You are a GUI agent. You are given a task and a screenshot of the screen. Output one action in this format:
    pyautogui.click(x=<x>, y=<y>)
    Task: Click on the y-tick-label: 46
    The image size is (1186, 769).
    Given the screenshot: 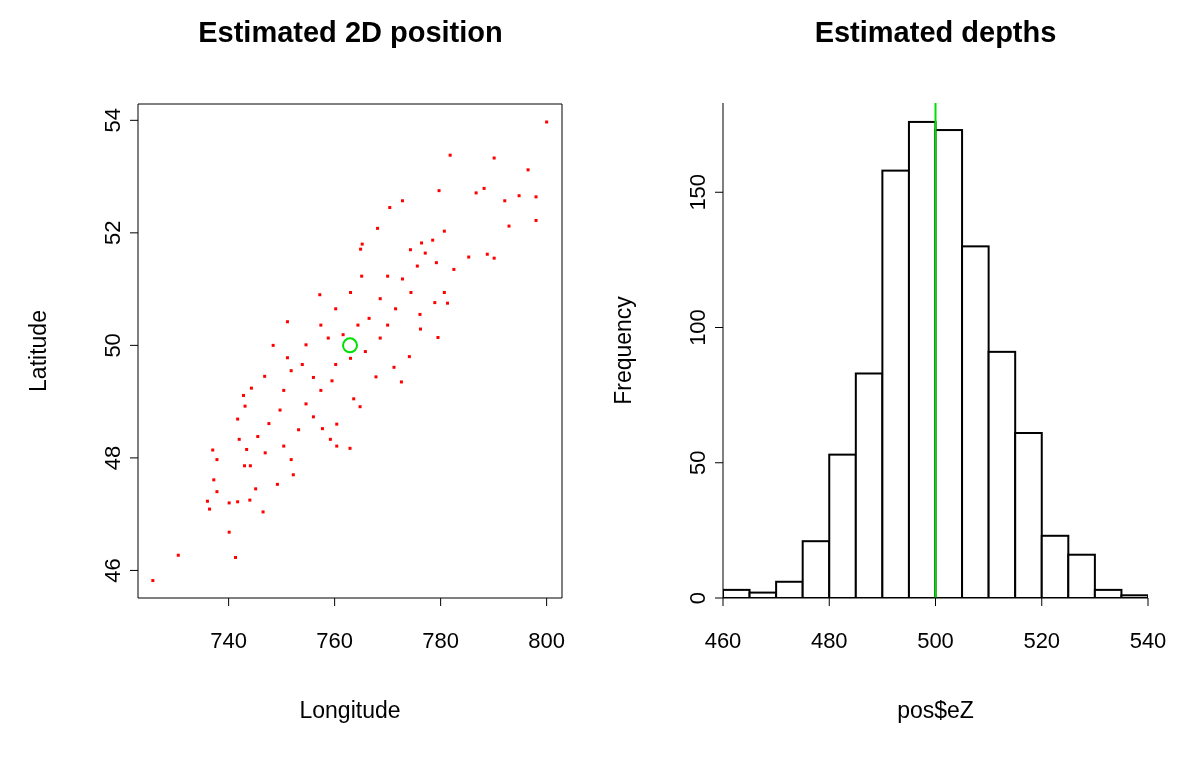 What is the action you would take?
    pyautogui.click(x=112, y=570)
    